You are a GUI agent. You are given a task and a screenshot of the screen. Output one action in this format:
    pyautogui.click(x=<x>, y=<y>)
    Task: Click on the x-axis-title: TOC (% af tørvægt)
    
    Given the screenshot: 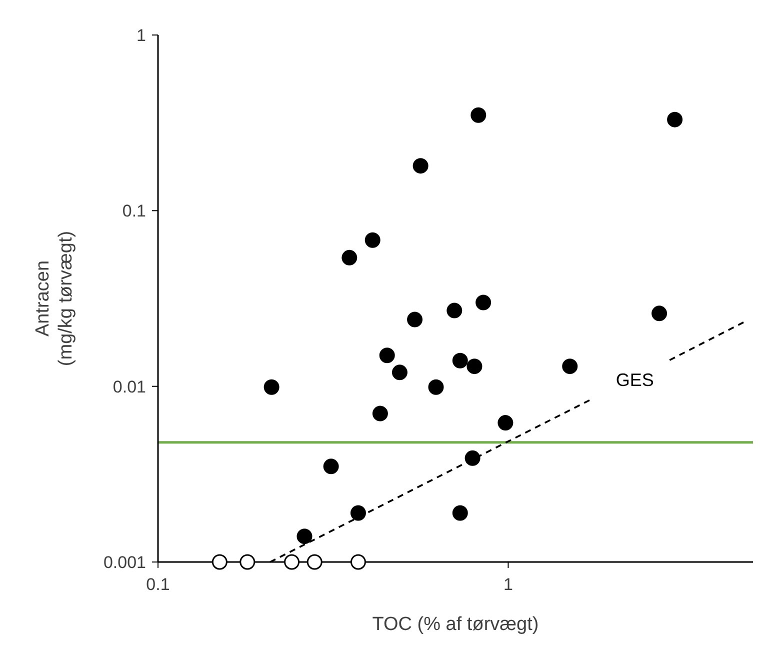 What is the action you would take?
    pyautogui.click(x=455, y=624)
    